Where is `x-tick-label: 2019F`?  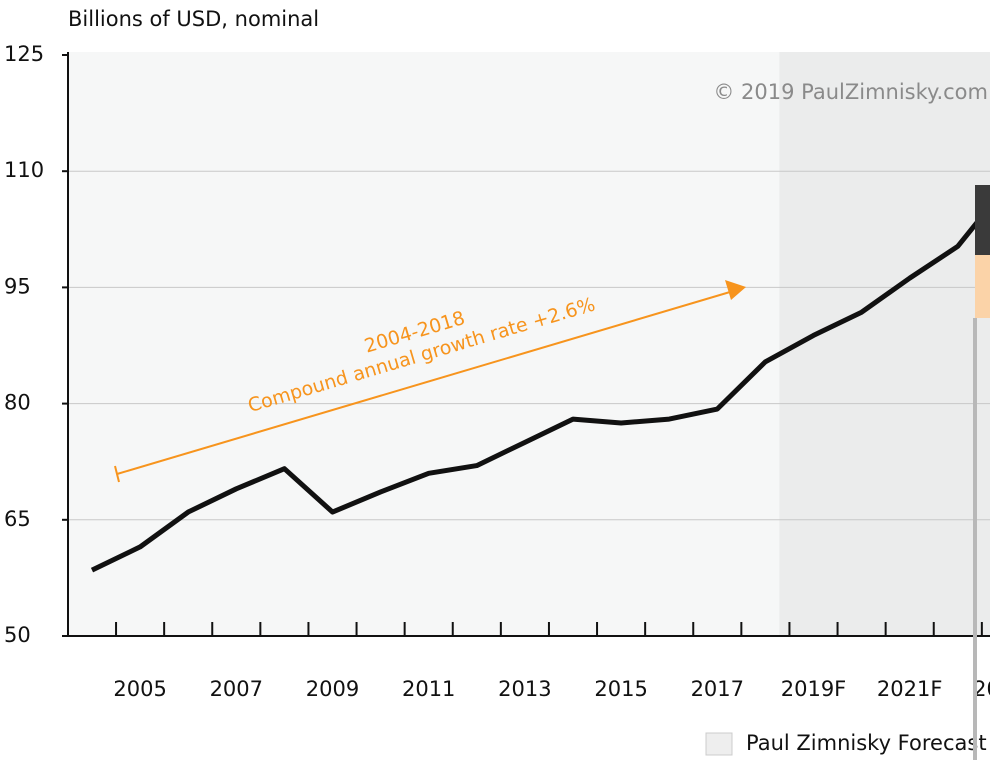 x-tick-label: 2019F is located at coordinates (814, 689).